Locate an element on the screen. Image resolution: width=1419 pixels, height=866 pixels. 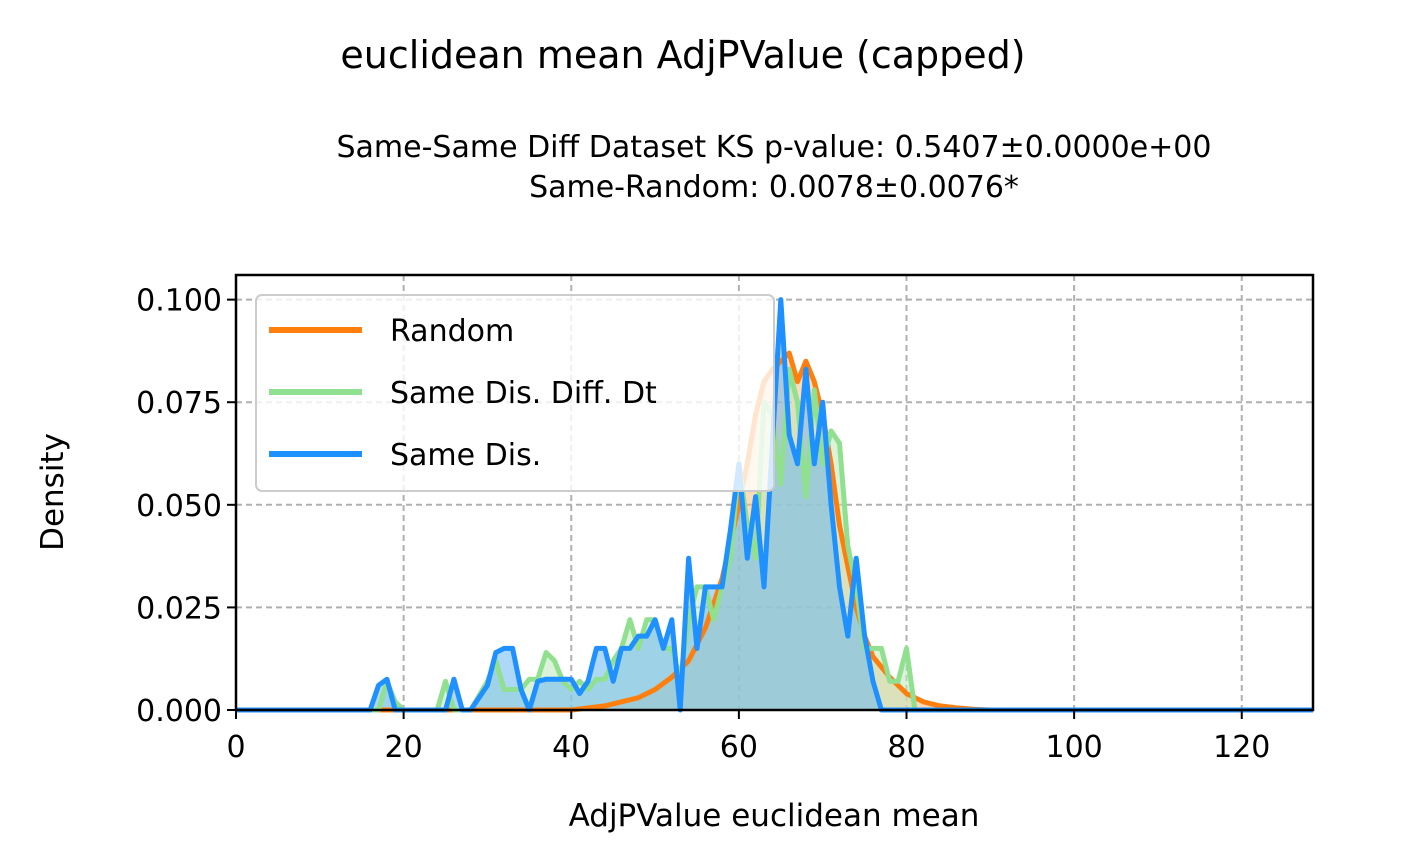
y-tick-label: 0.025 is located at coordinates (179, 608).